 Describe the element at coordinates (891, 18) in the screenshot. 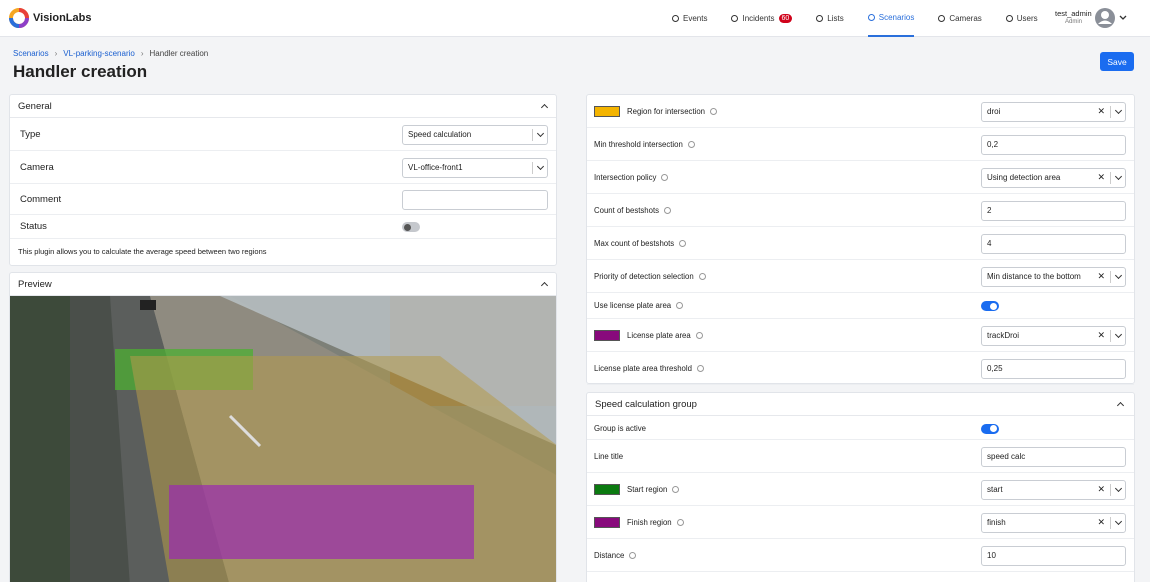

I see `nav-item: Scenarios` at that location.